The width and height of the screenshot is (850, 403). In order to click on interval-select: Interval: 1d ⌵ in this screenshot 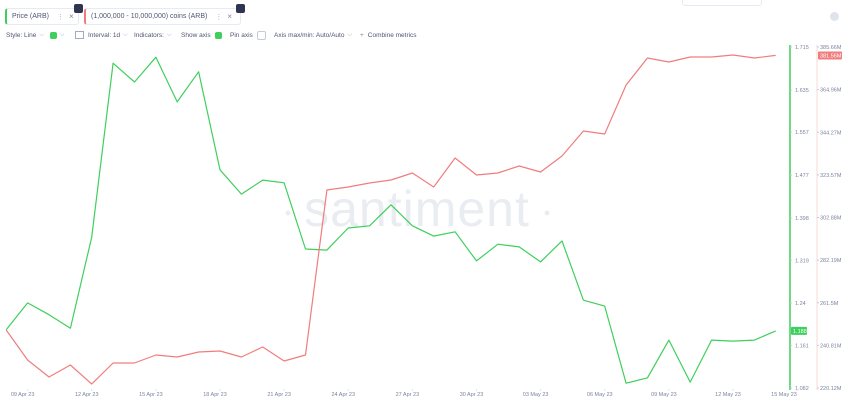, I will do `click(101, 35)`.